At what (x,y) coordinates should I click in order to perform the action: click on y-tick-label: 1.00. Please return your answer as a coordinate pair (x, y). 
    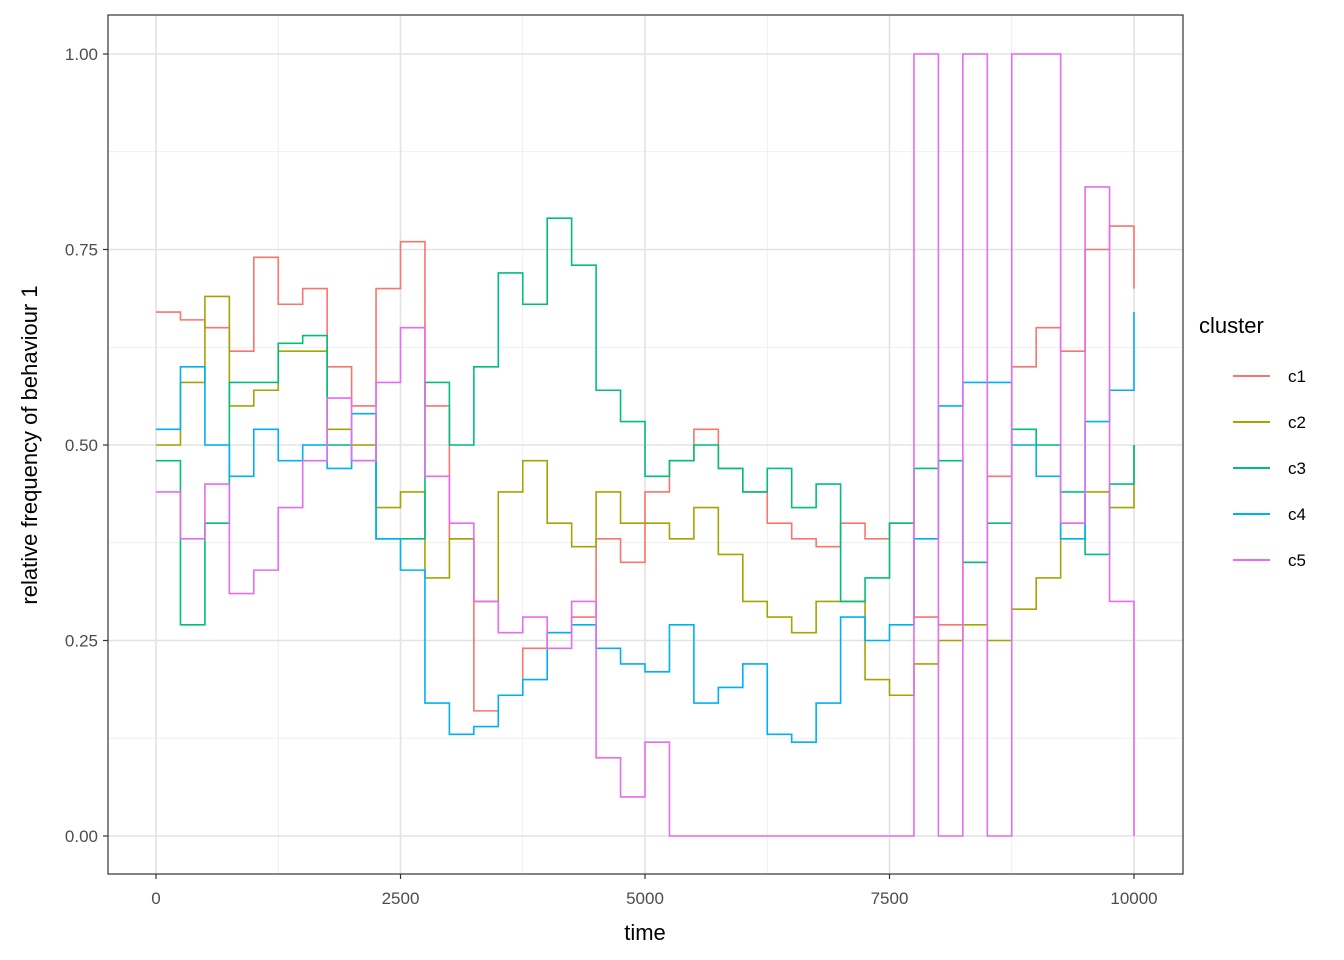
    Looking at the image, I should click on (81, 54).